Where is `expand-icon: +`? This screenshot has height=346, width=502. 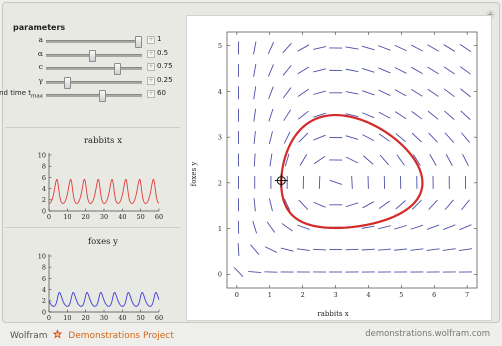 expand-icon: + is located at coordinates (490, 14).